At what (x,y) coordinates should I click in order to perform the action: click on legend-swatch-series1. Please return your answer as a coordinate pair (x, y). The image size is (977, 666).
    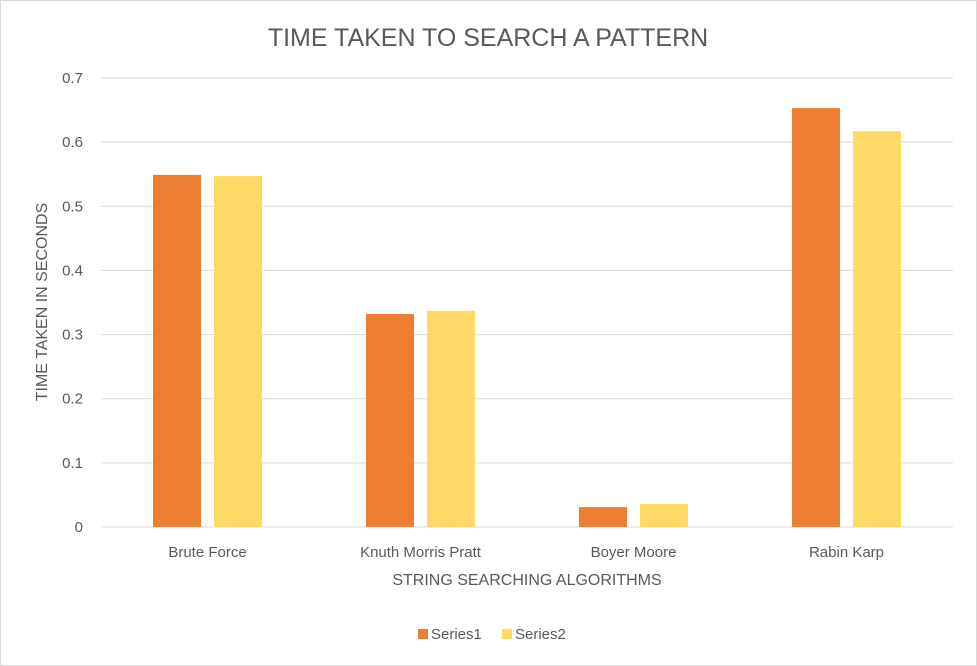
    Looking at the image, I should click on (423, 634).